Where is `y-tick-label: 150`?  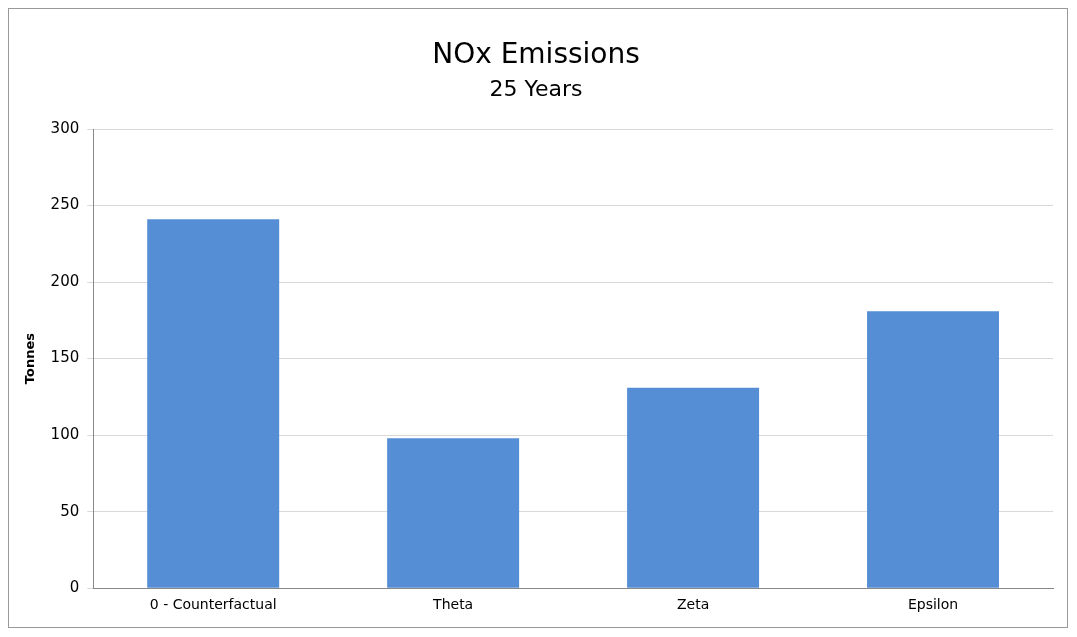 y-tick-label: 150 is located at coordinates (65, 357).